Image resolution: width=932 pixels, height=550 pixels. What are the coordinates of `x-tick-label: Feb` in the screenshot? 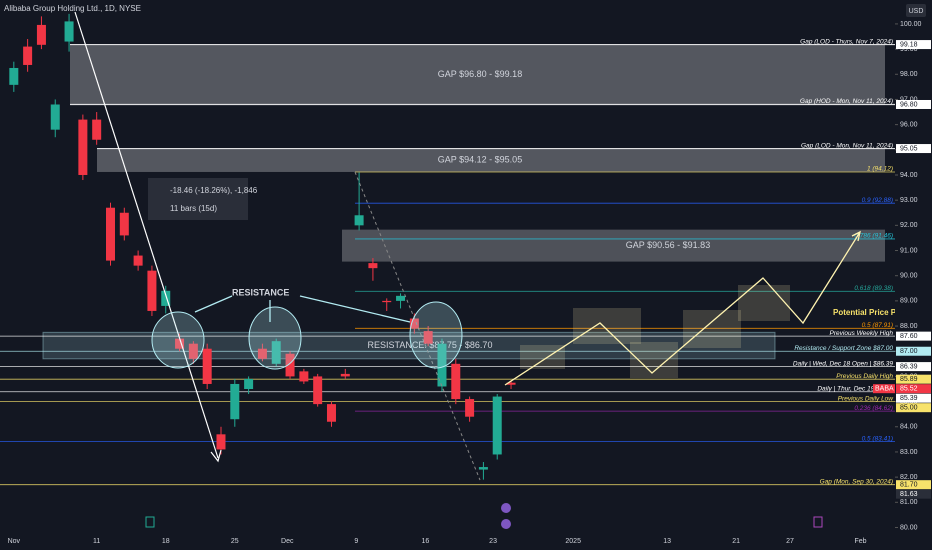 It's located at (860, 541).